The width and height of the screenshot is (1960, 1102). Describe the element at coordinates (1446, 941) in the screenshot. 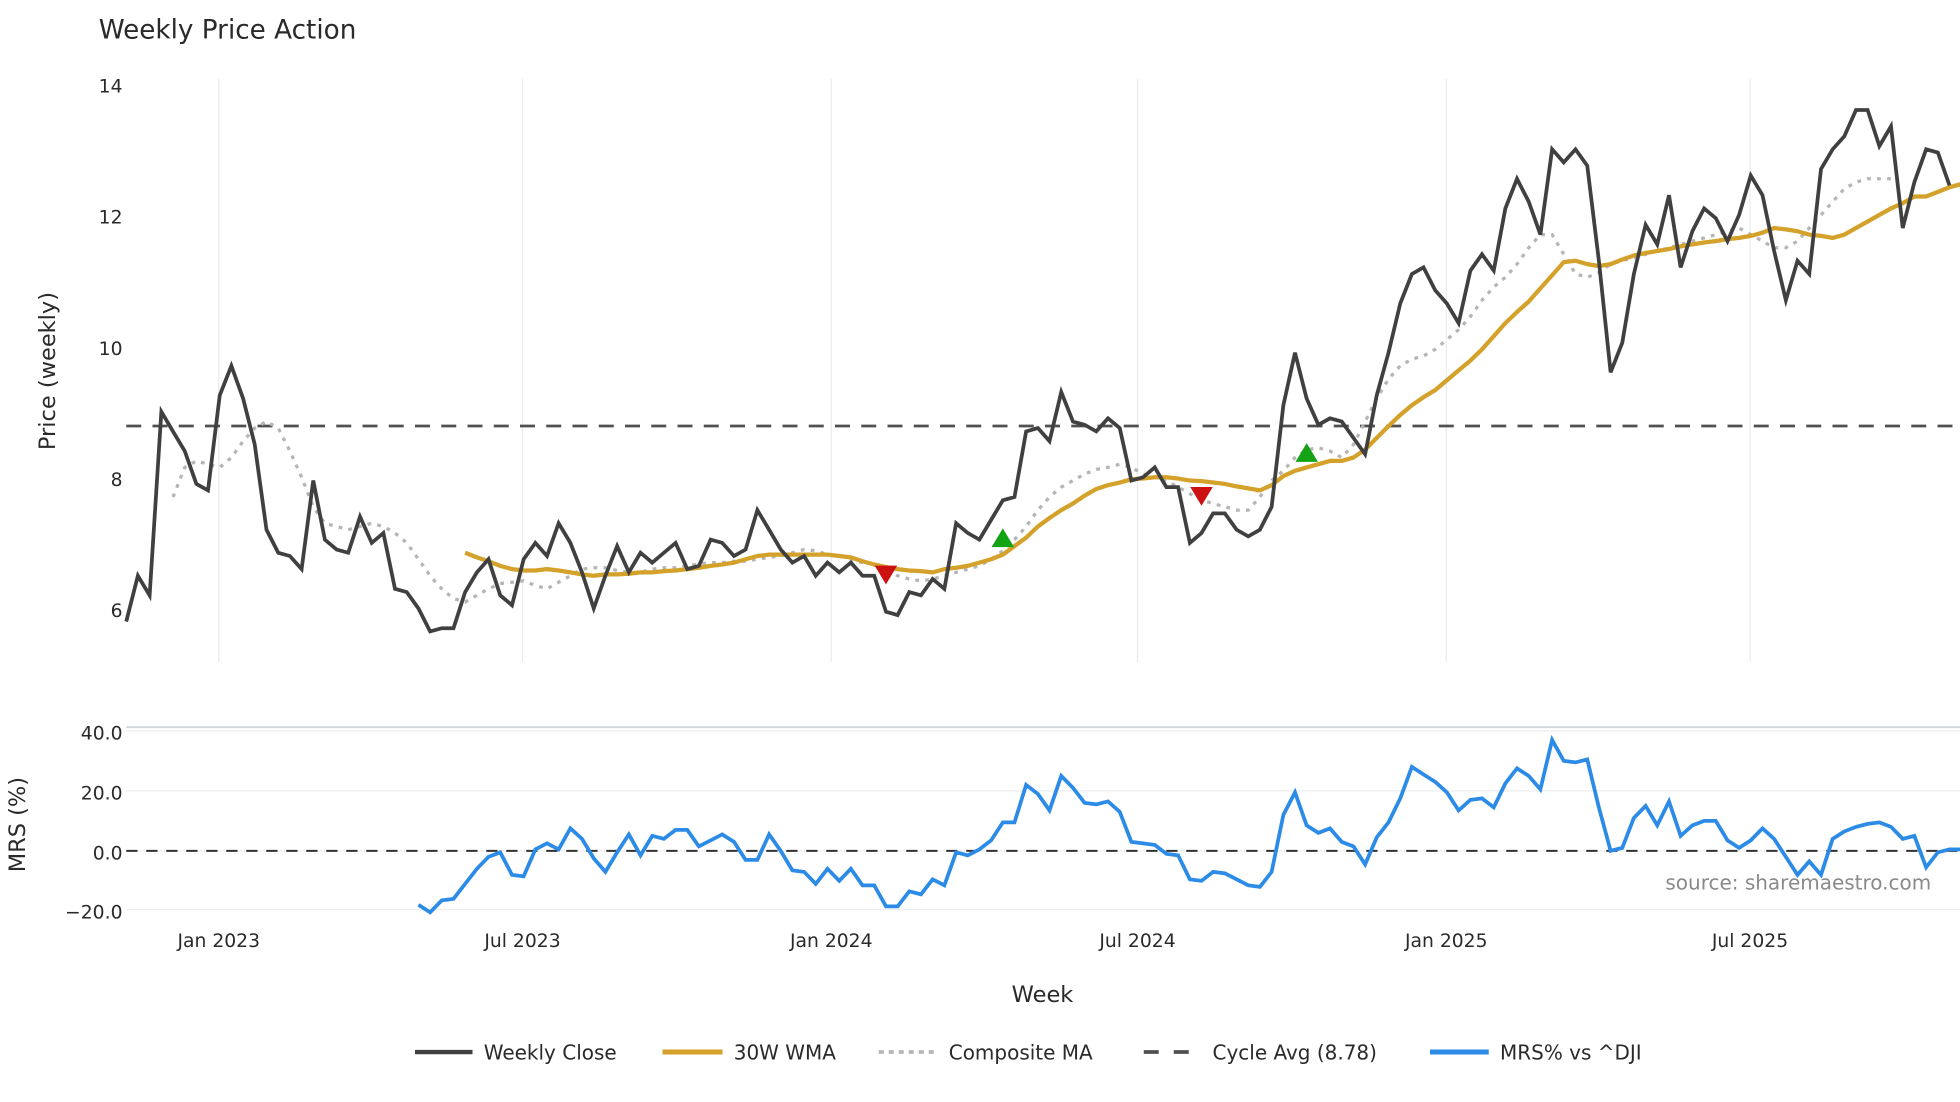

I see `xtick: Jan 2025` at that location.